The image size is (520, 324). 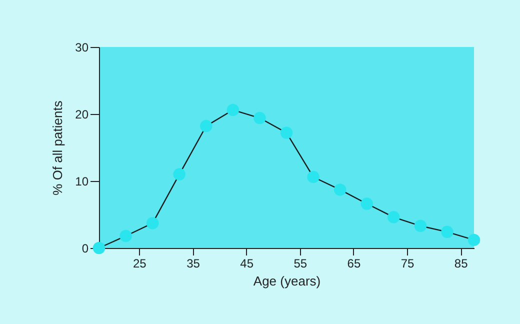 What do you see at coordinates (407, 263) in the screenshot?
I see `x-tick-label: 75` at bounding box center [407, 263].